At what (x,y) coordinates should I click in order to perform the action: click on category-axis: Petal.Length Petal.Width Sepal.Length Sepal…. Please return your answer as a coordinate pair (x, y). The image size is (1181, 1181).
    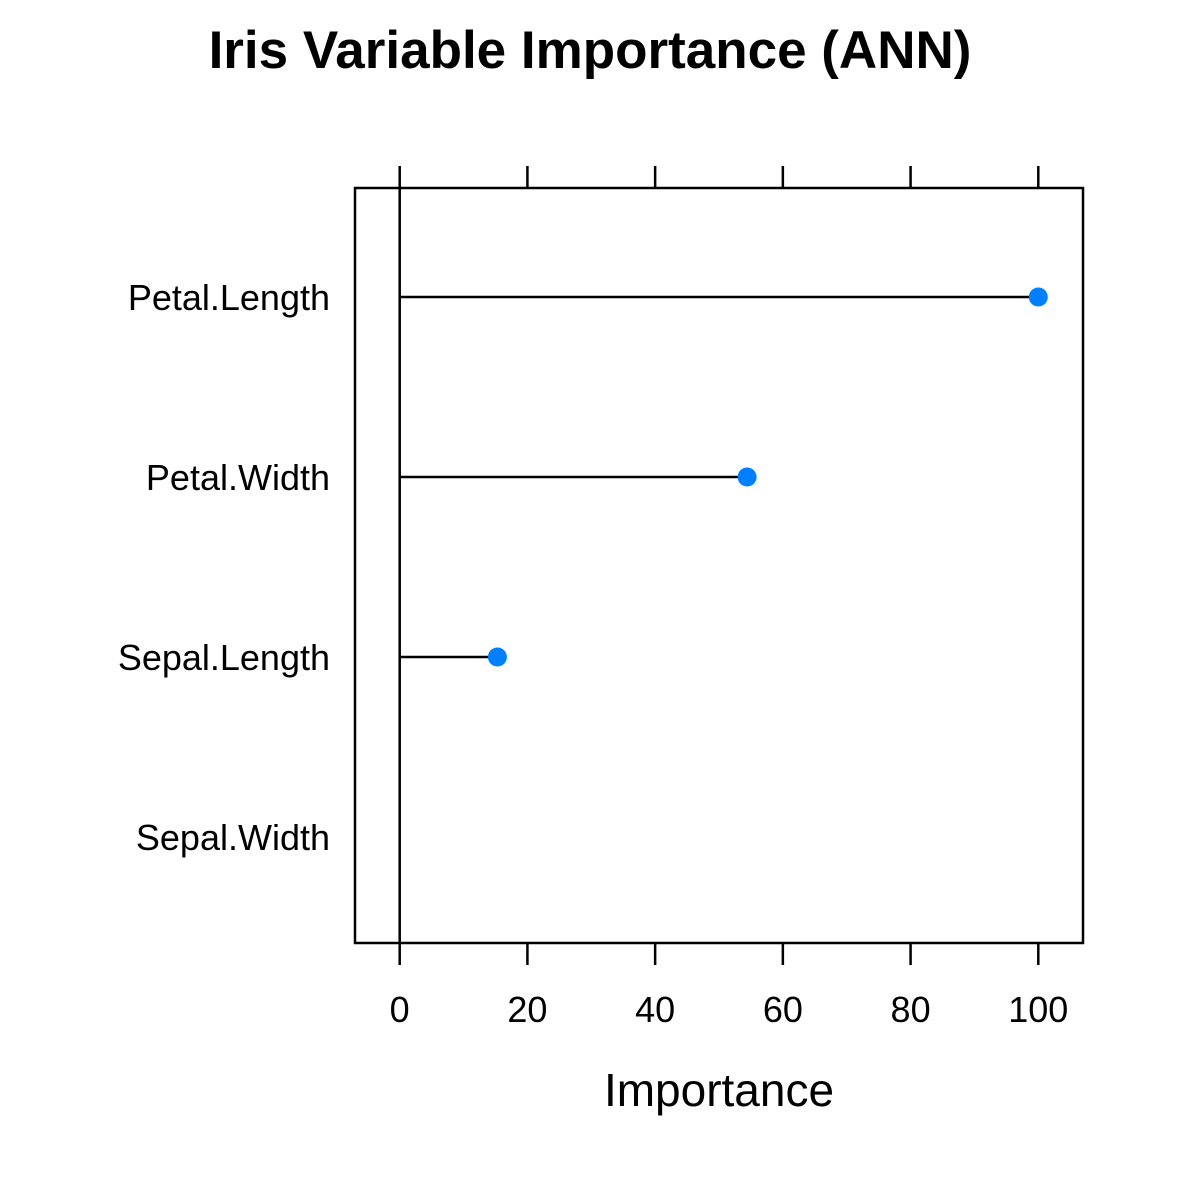
    Looking at the image, I should click on (224, 567).